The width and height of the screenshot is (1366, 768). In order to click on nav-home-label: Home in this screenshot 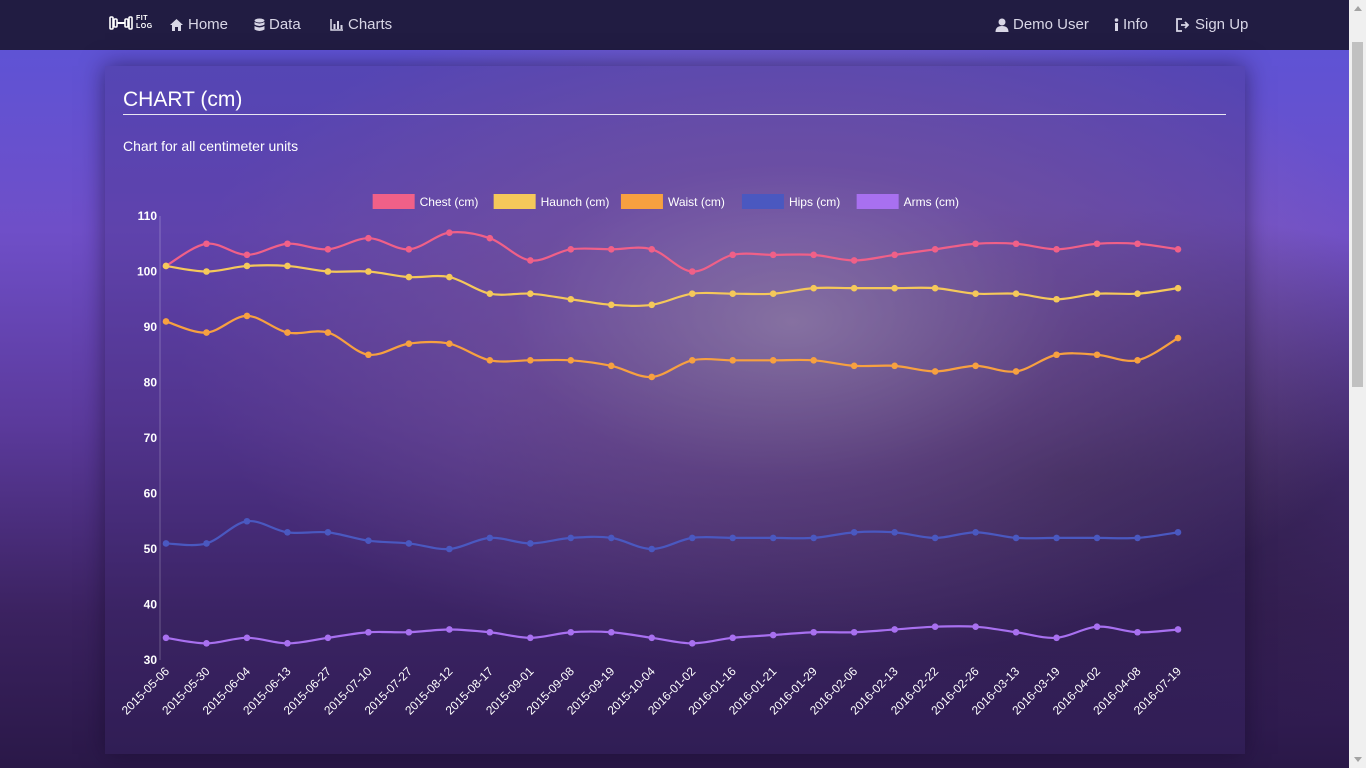, I will do `click(208, 24)`.